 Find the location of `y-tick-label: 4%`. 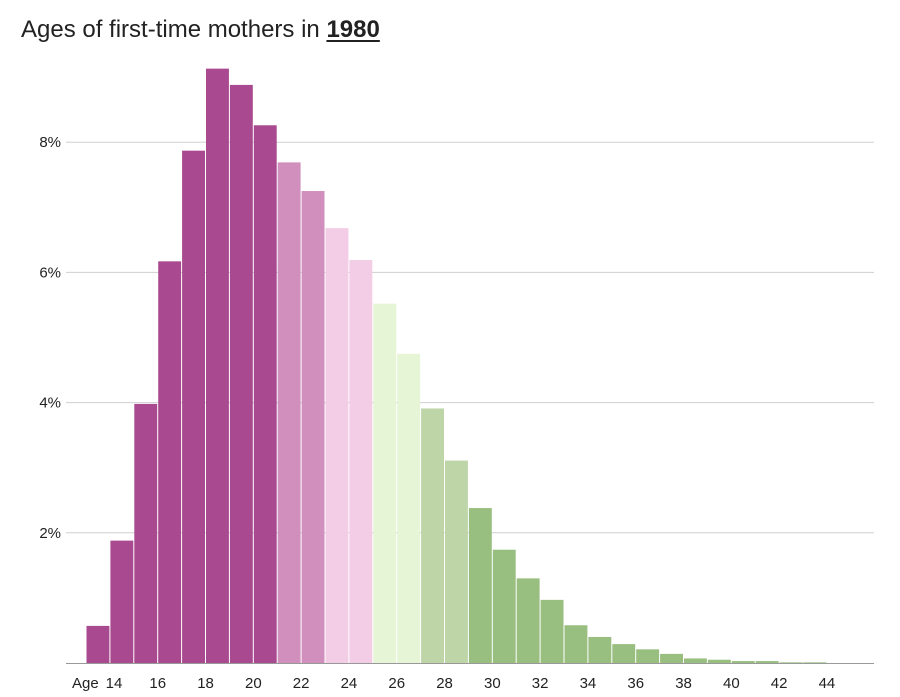

y-tick-label: 4% is located at coordinates (50, 403).